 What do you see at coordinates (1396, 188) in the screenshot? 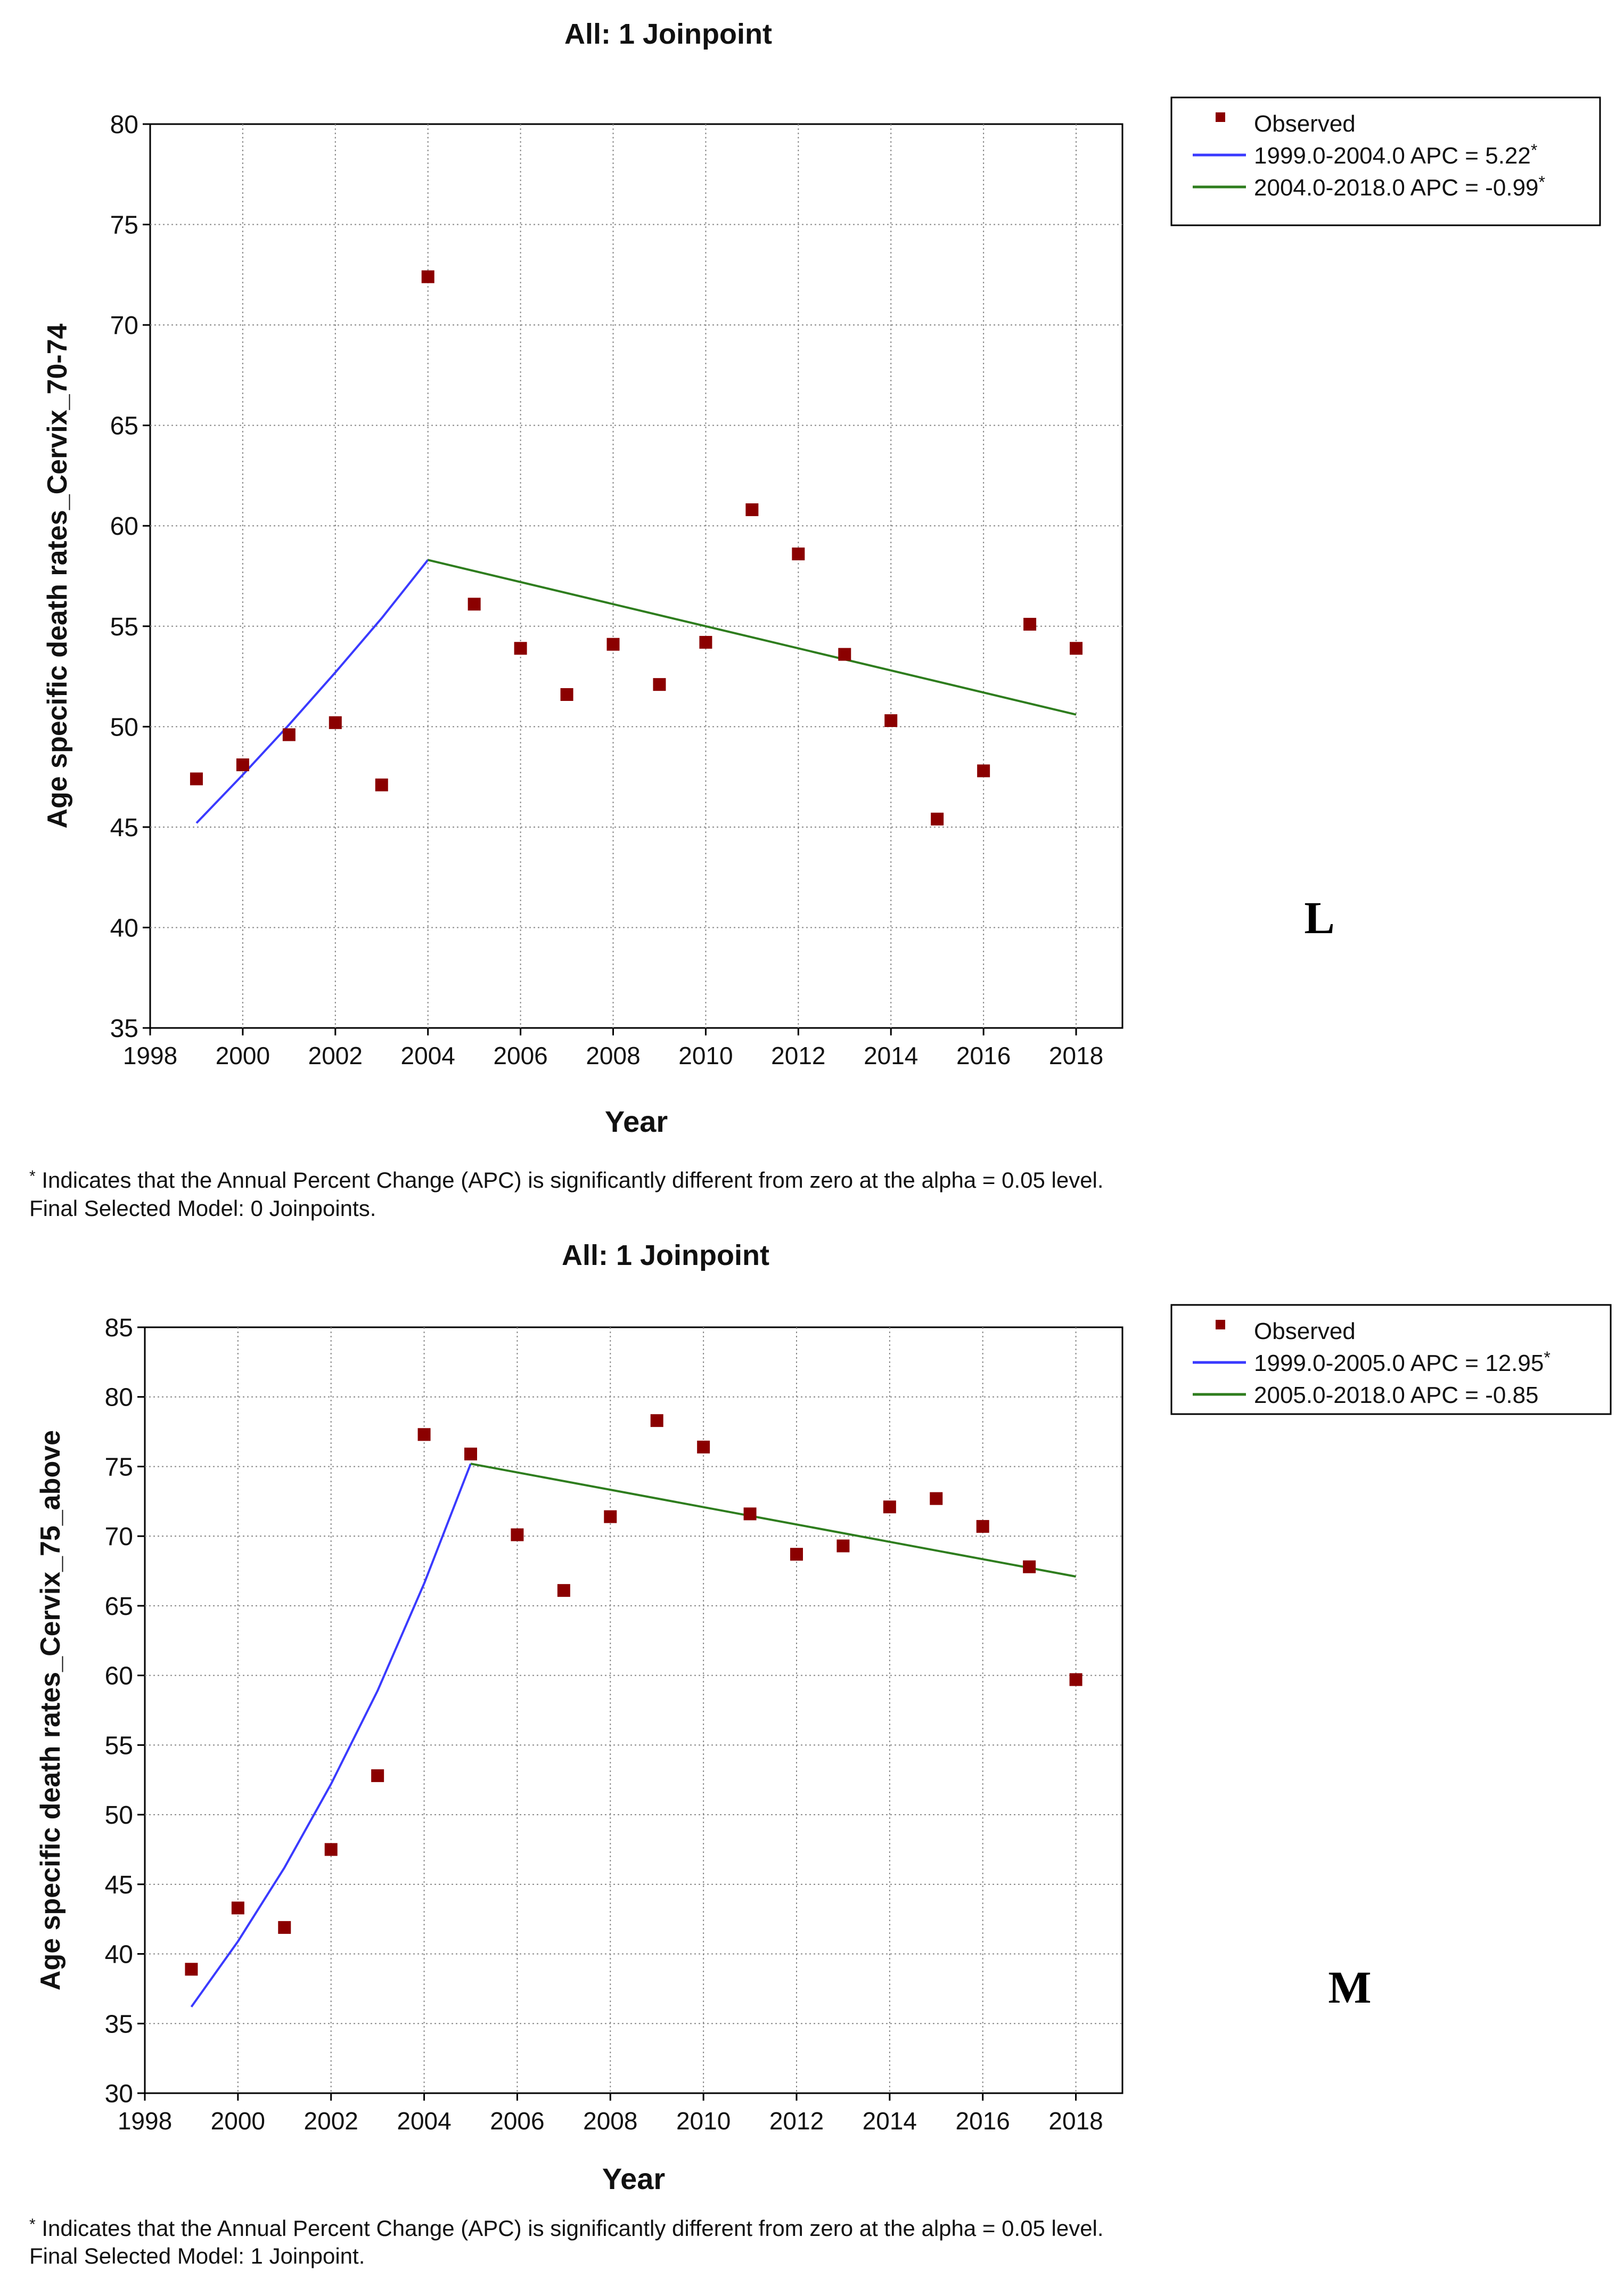
I see `legend-label-text: 2004.0-2018.0 APC = -0.99` at bounding box center [1396, 188].